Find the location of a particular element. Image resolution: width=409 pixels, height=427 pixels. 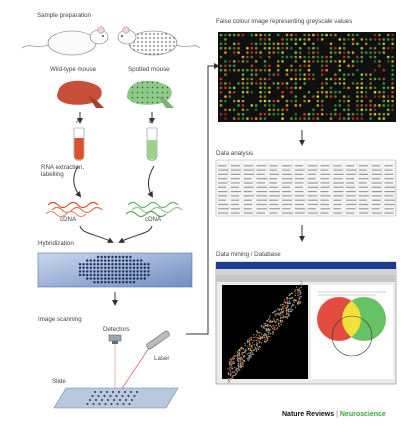

test-tube-b-icon is located at coordinates (152, 144).